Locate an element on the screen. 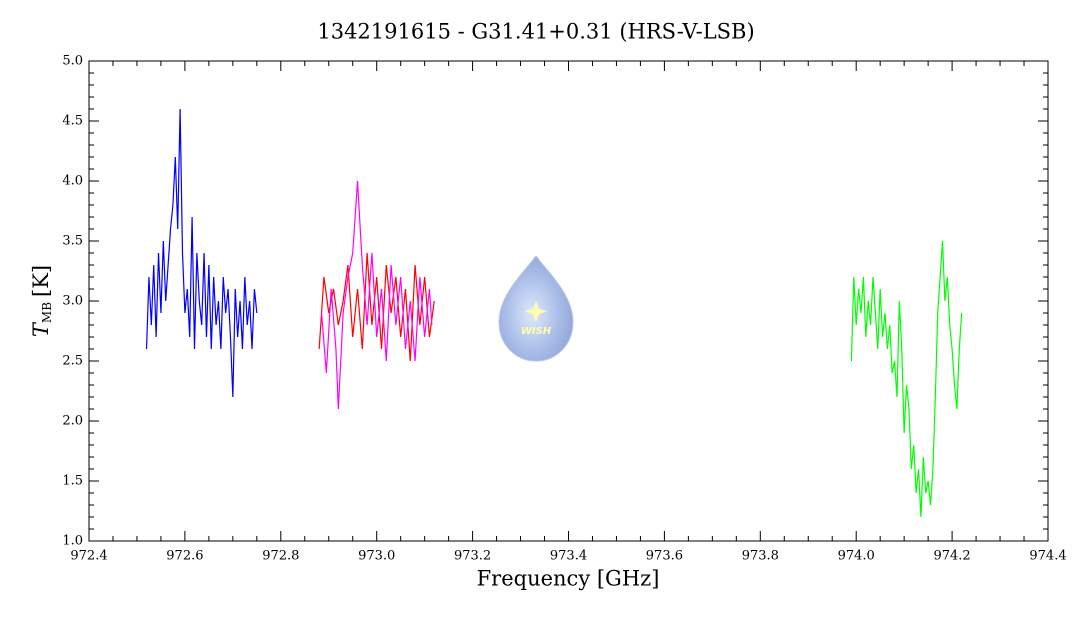  y-label-unit: [K] is located at coordinates (41, 281).